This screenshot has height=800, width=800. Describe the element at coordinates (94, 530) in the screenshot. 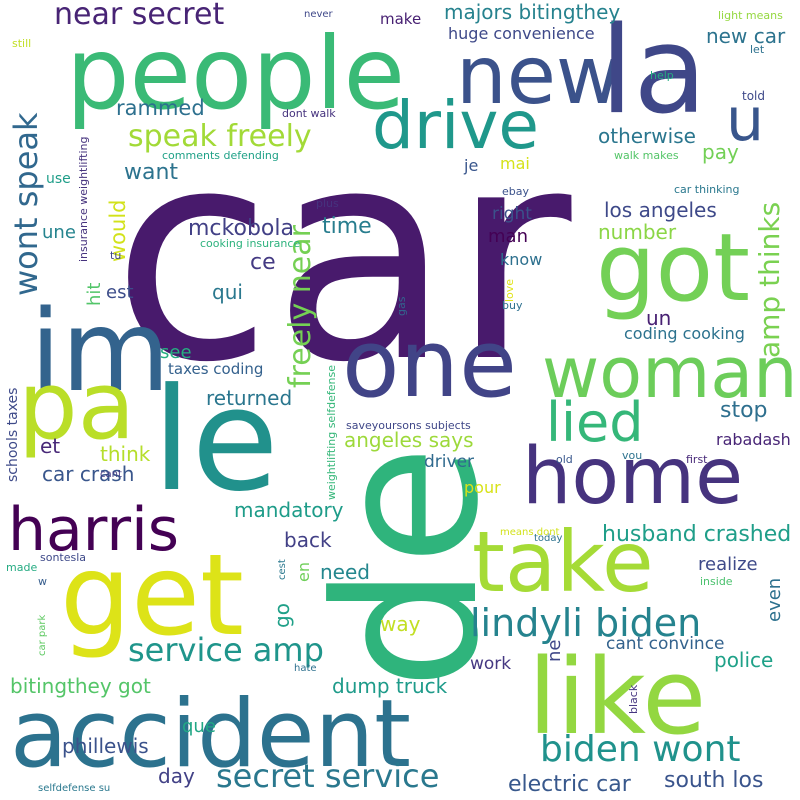

I see `word-harris: harris` at that location.